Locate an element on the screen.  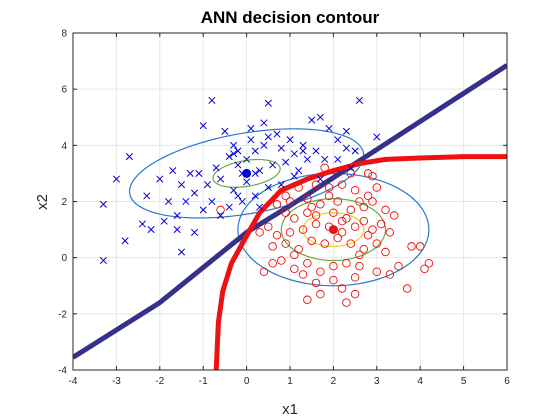
class-1-outer-contour-ellipse is located at coordinates (246, 173).